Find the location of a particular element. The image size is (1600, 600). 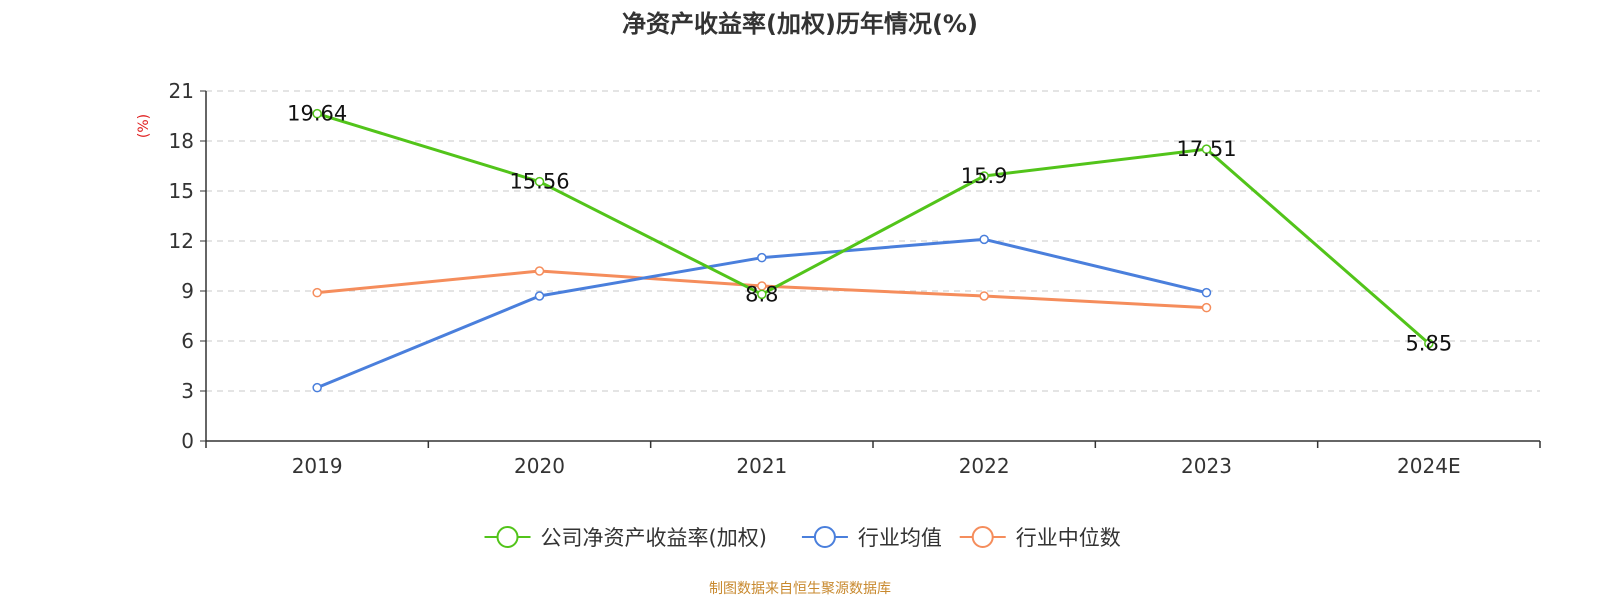

data-source-footer: 制图数据来自恒生聚源数据库 is located at coordinates (800, 589).